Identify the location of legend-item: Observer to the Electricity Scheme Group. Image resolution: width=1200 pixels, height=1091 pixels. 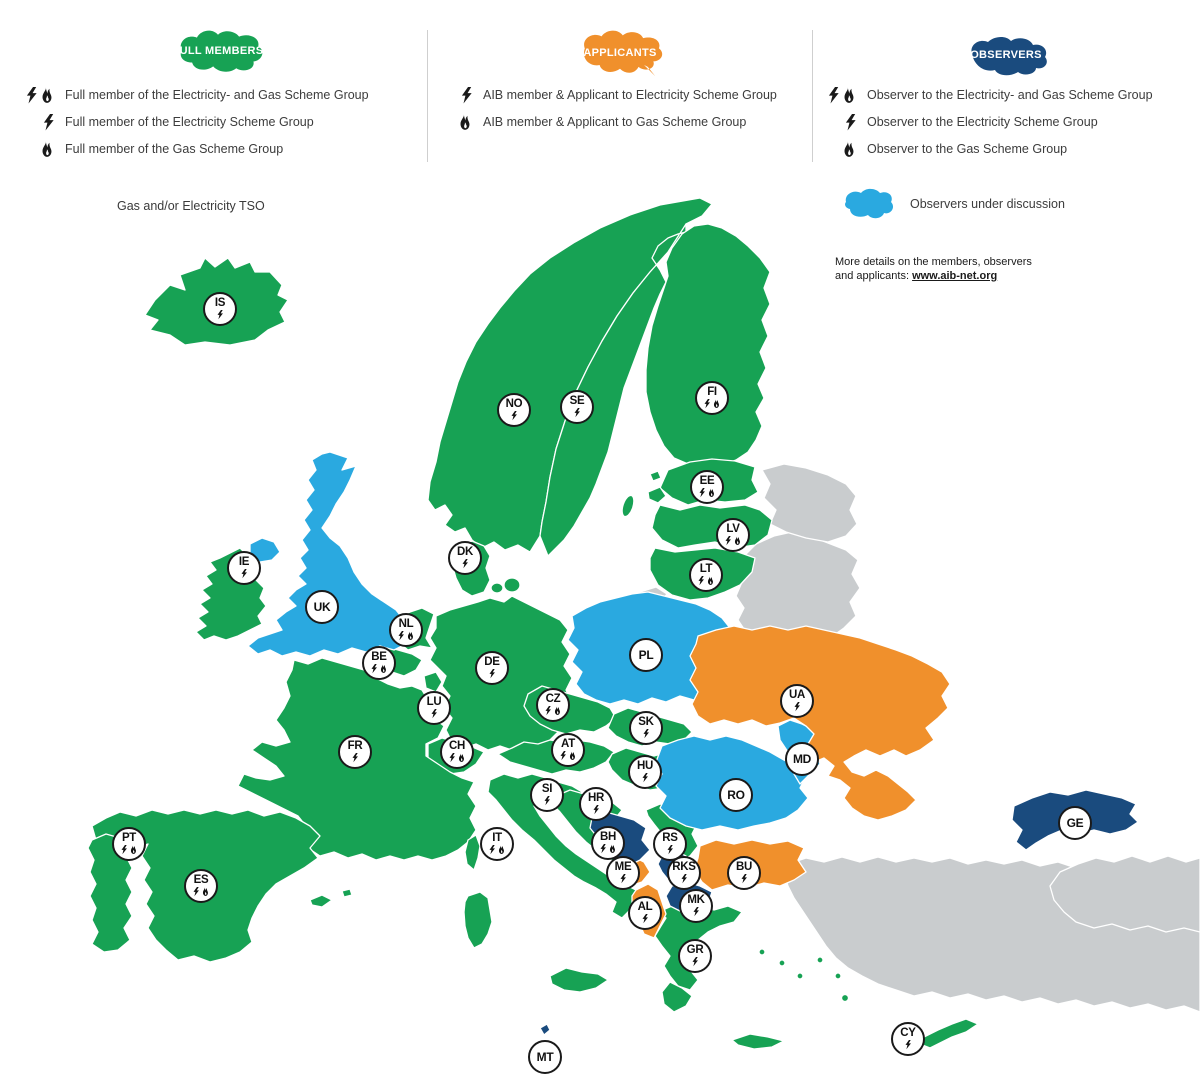
(1006, 122).